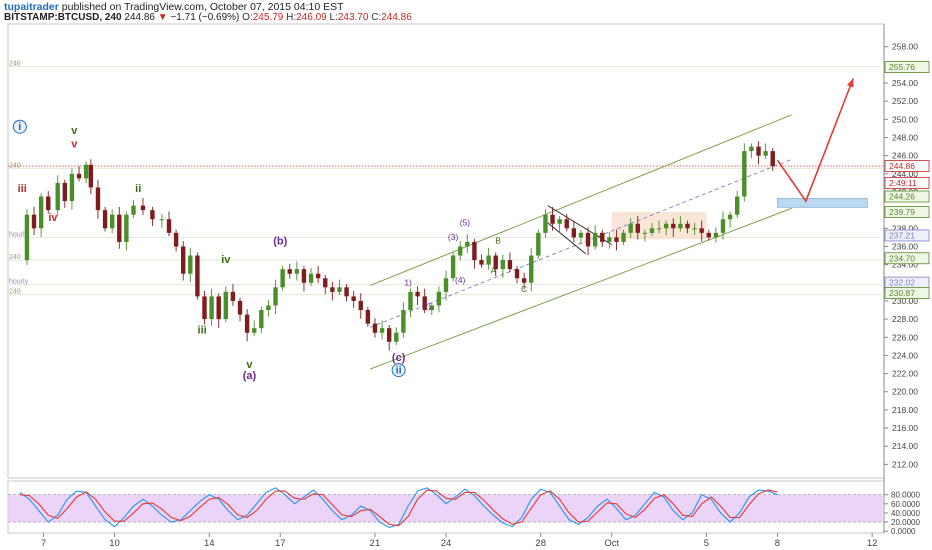 This screenshot has width=932, height=550. Describe the element at coordinates (905, 513) in the screenshot. I see `osc-tick-label: 40.0000` at that location.